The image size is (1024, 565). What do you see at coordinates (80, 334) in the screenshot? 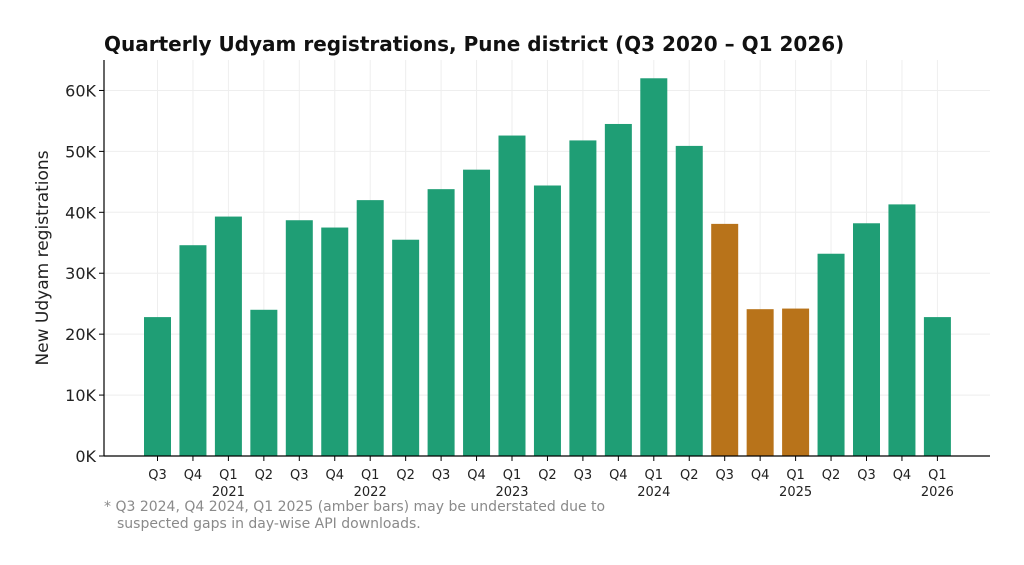
I see `y-tick-label: 20K` at bounding box center [80, 334].